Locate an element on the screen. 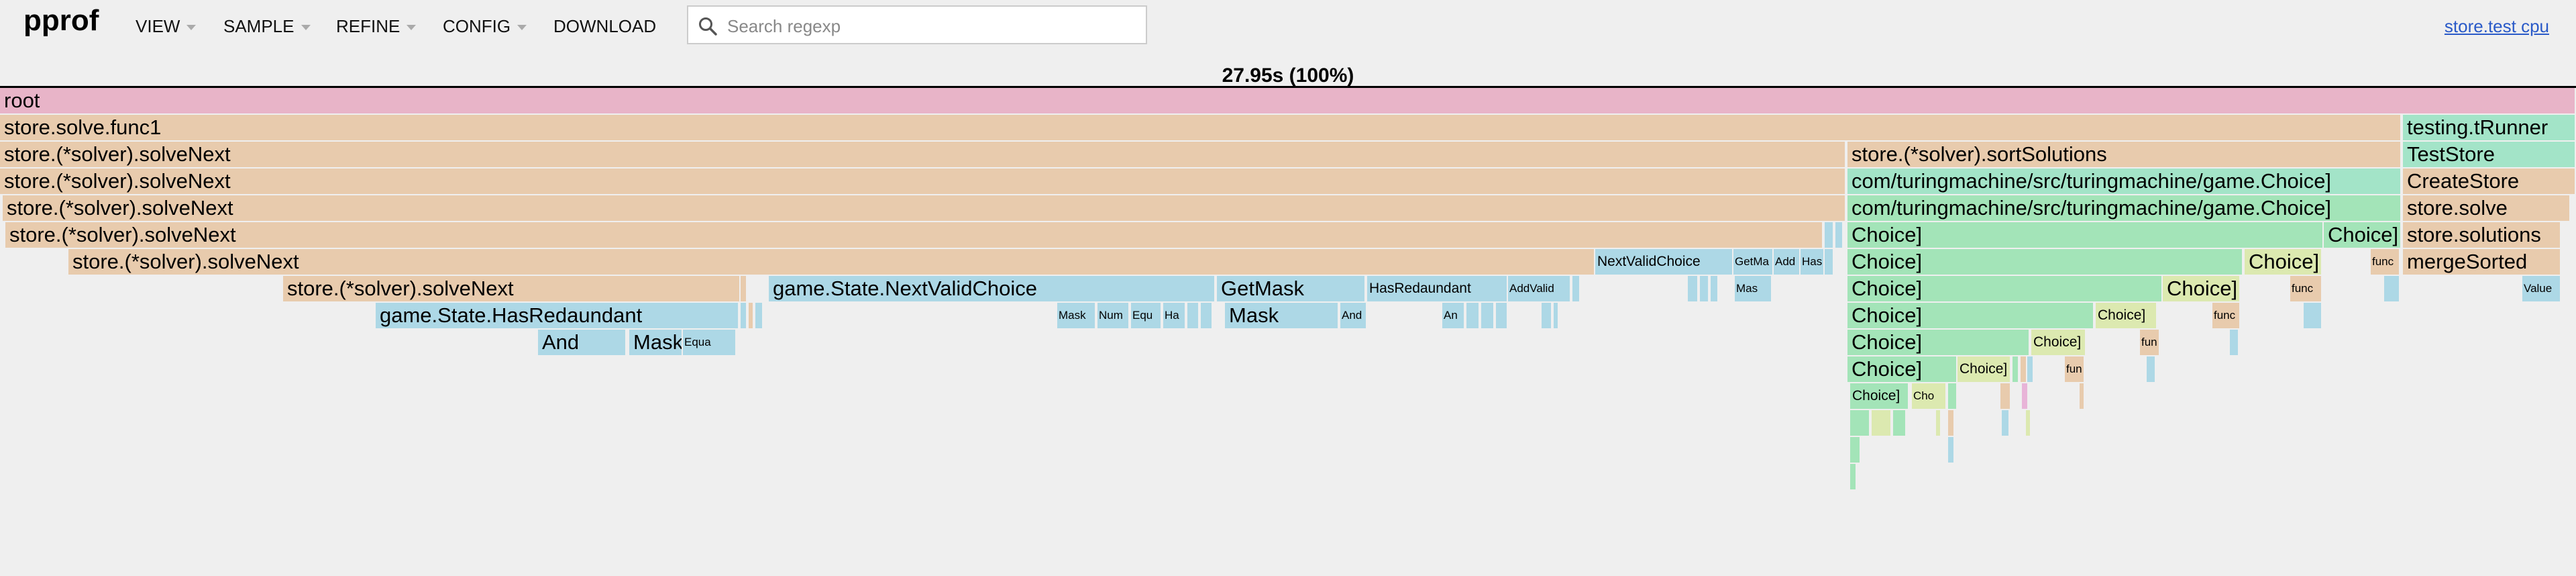  flame-frame: game.State.HasRedaundant is located at coordinates (557, 315).